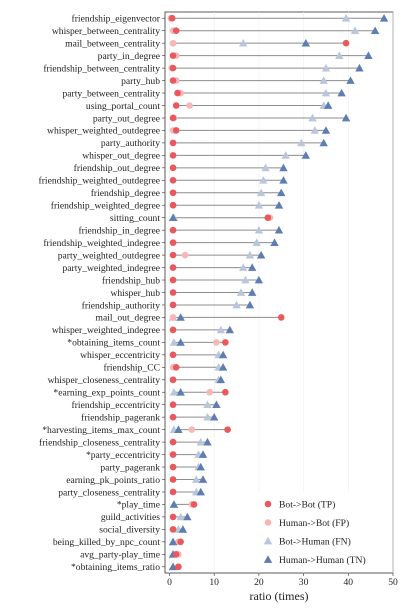 Image resolution: width=407 pixels, height=610 pixels. I want to click on row-21: friendship_hub, so click(183, 280).